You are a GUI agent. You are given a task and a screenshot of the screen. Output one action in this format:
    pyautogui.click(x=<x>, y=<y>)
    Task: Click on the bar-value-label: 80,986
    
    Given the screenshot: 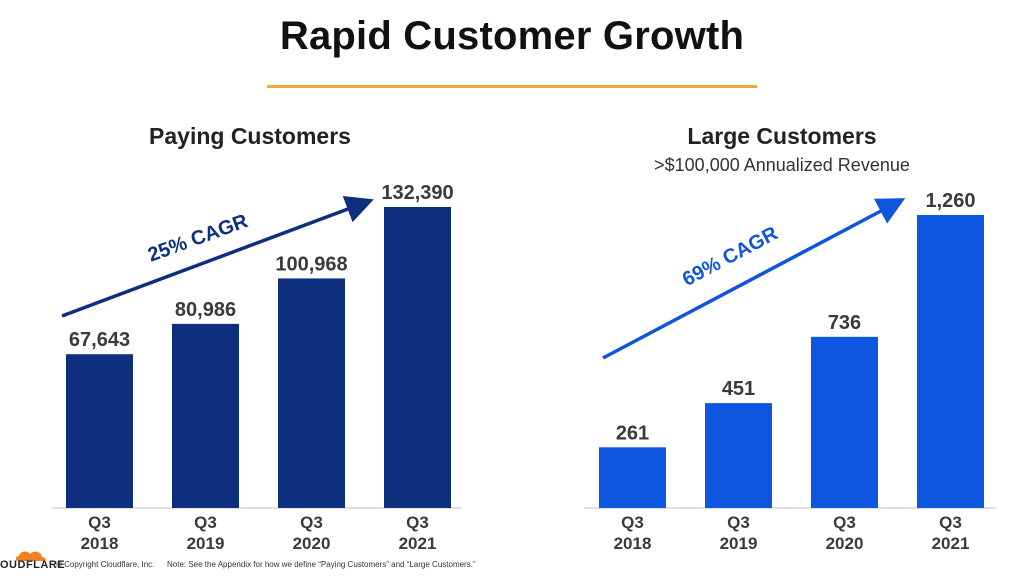 What is the action you would take?
    pyautogui.click(x=205, y=310)
    